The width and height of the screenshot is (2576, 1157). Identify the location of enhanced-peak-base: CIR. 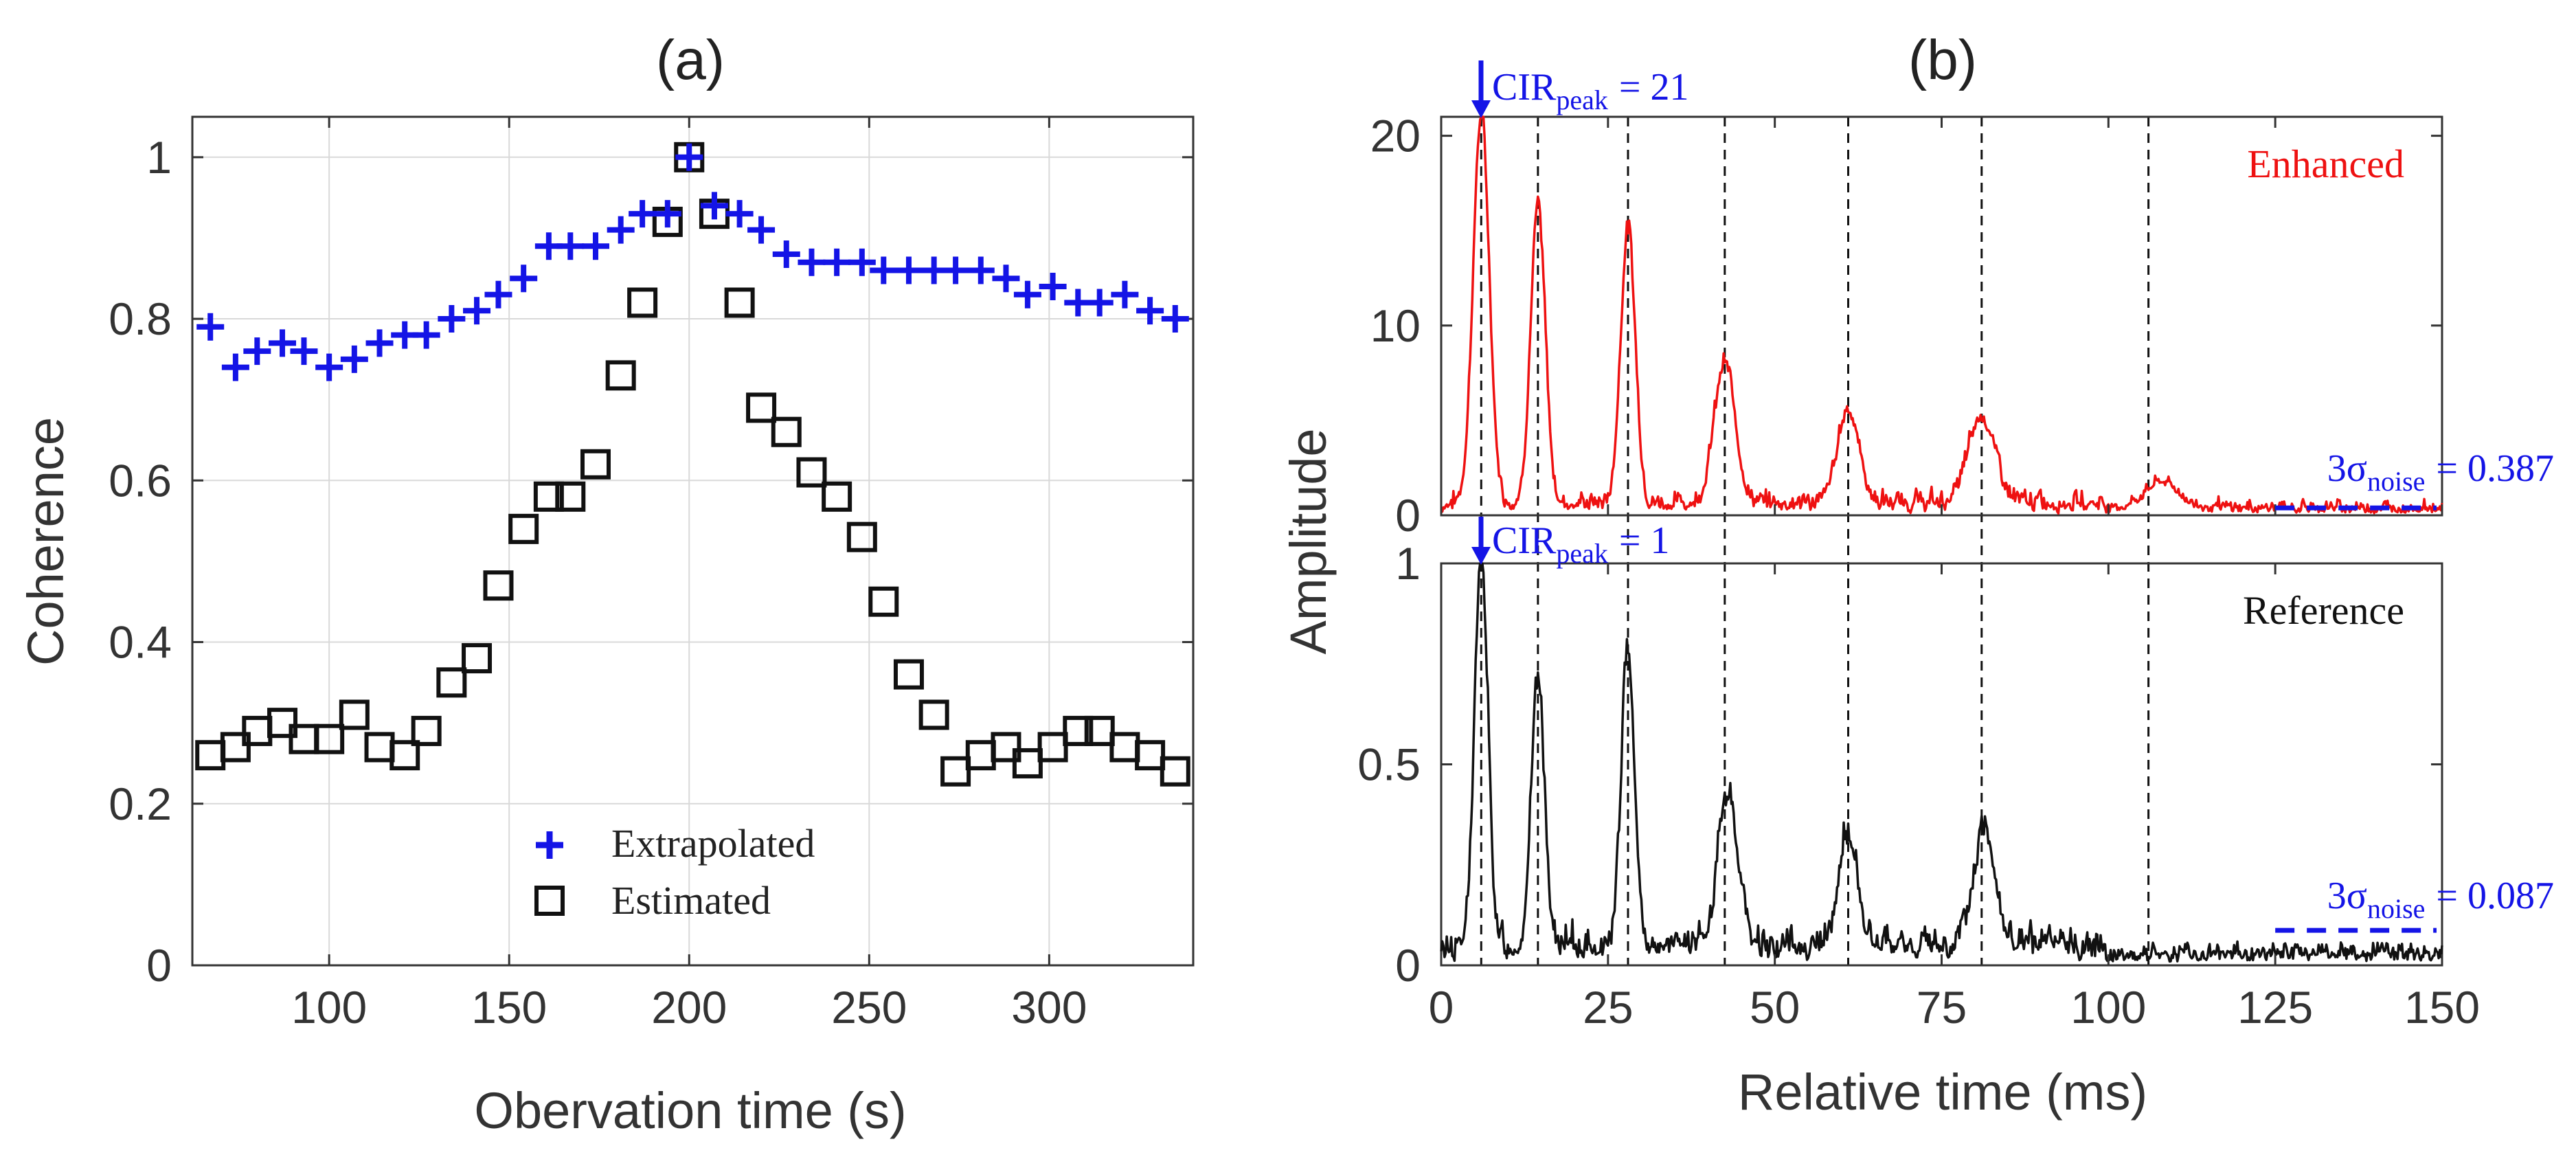
(1524, 87).